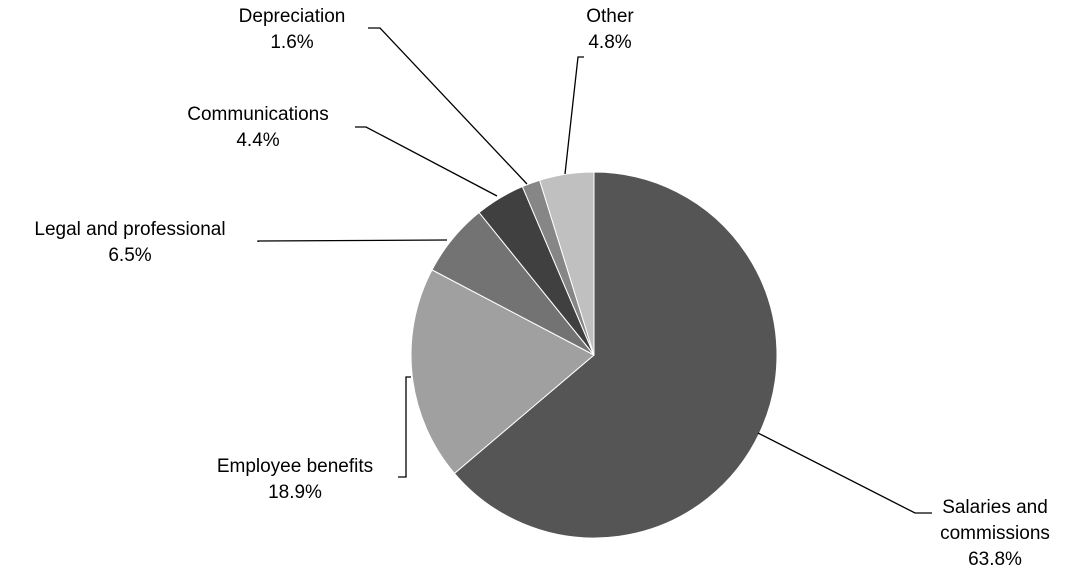 The height and width of the screenshot is (587, 1070). I want to click on leader-line-other, so click(574, 115).